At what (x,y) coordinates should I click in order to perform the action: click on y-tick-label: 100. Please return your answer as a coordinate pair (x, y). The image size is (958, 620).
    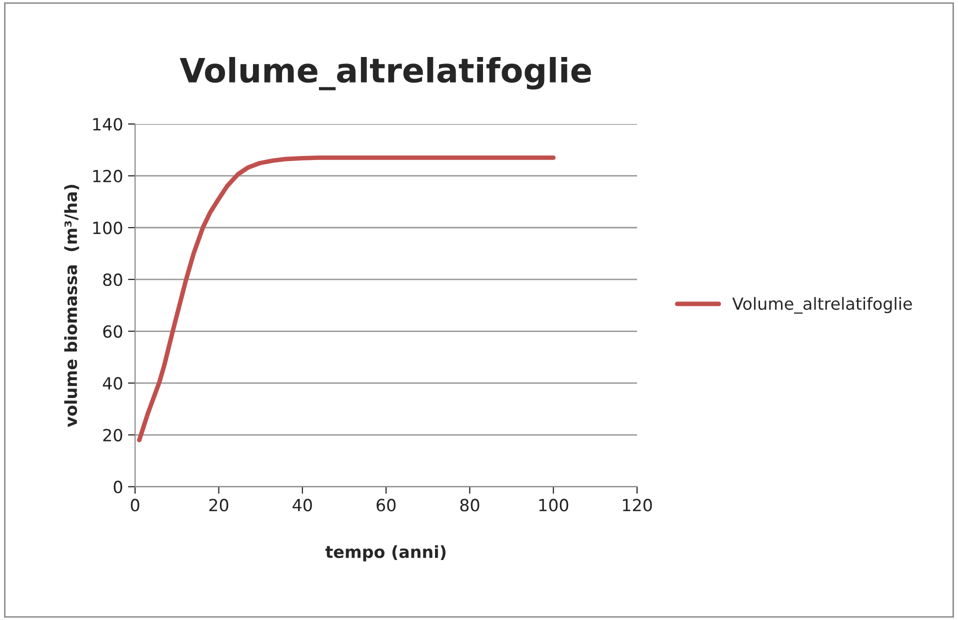
    Looking at the image, I should click on (107, 228).